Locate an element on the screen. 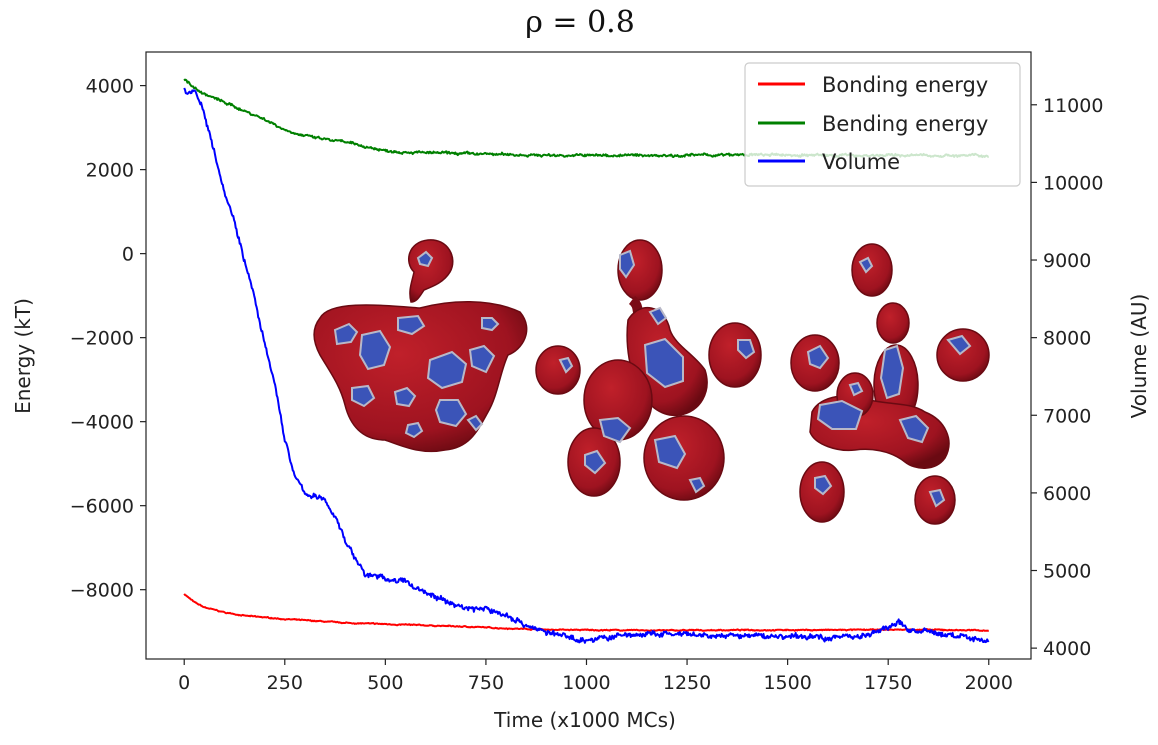  x-tick-label: 1250 is located at coordinates (687, 683).